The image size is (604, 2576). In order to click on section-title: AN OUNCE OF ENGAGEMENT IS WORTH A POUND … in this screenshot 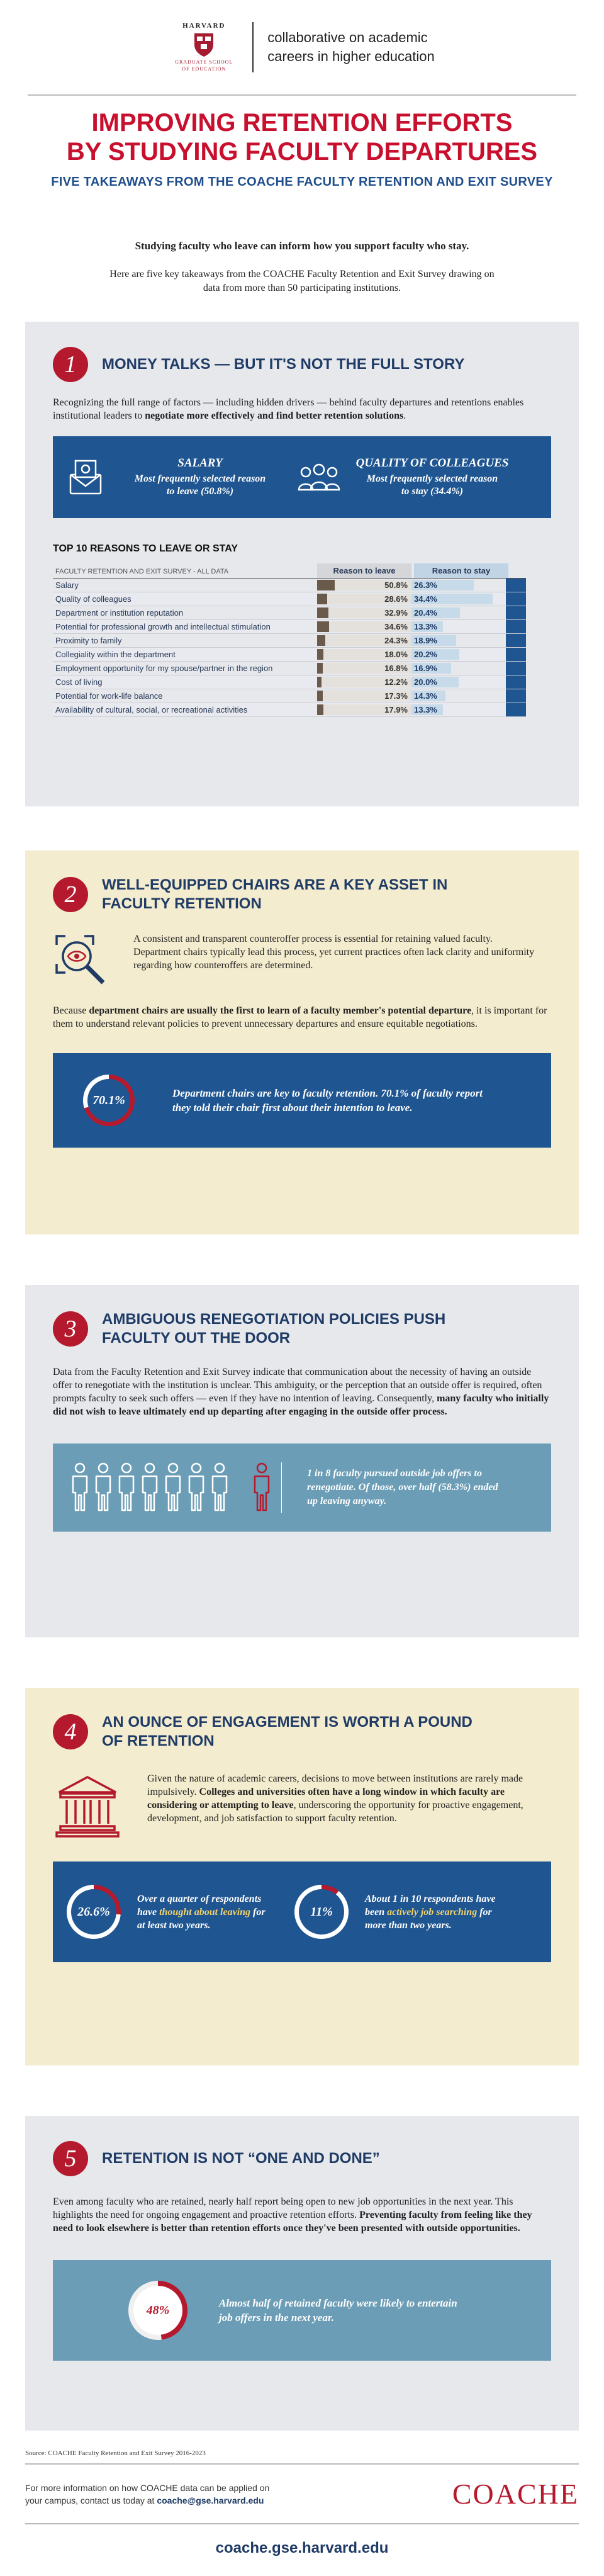, I will do `click(287, 1732)`.